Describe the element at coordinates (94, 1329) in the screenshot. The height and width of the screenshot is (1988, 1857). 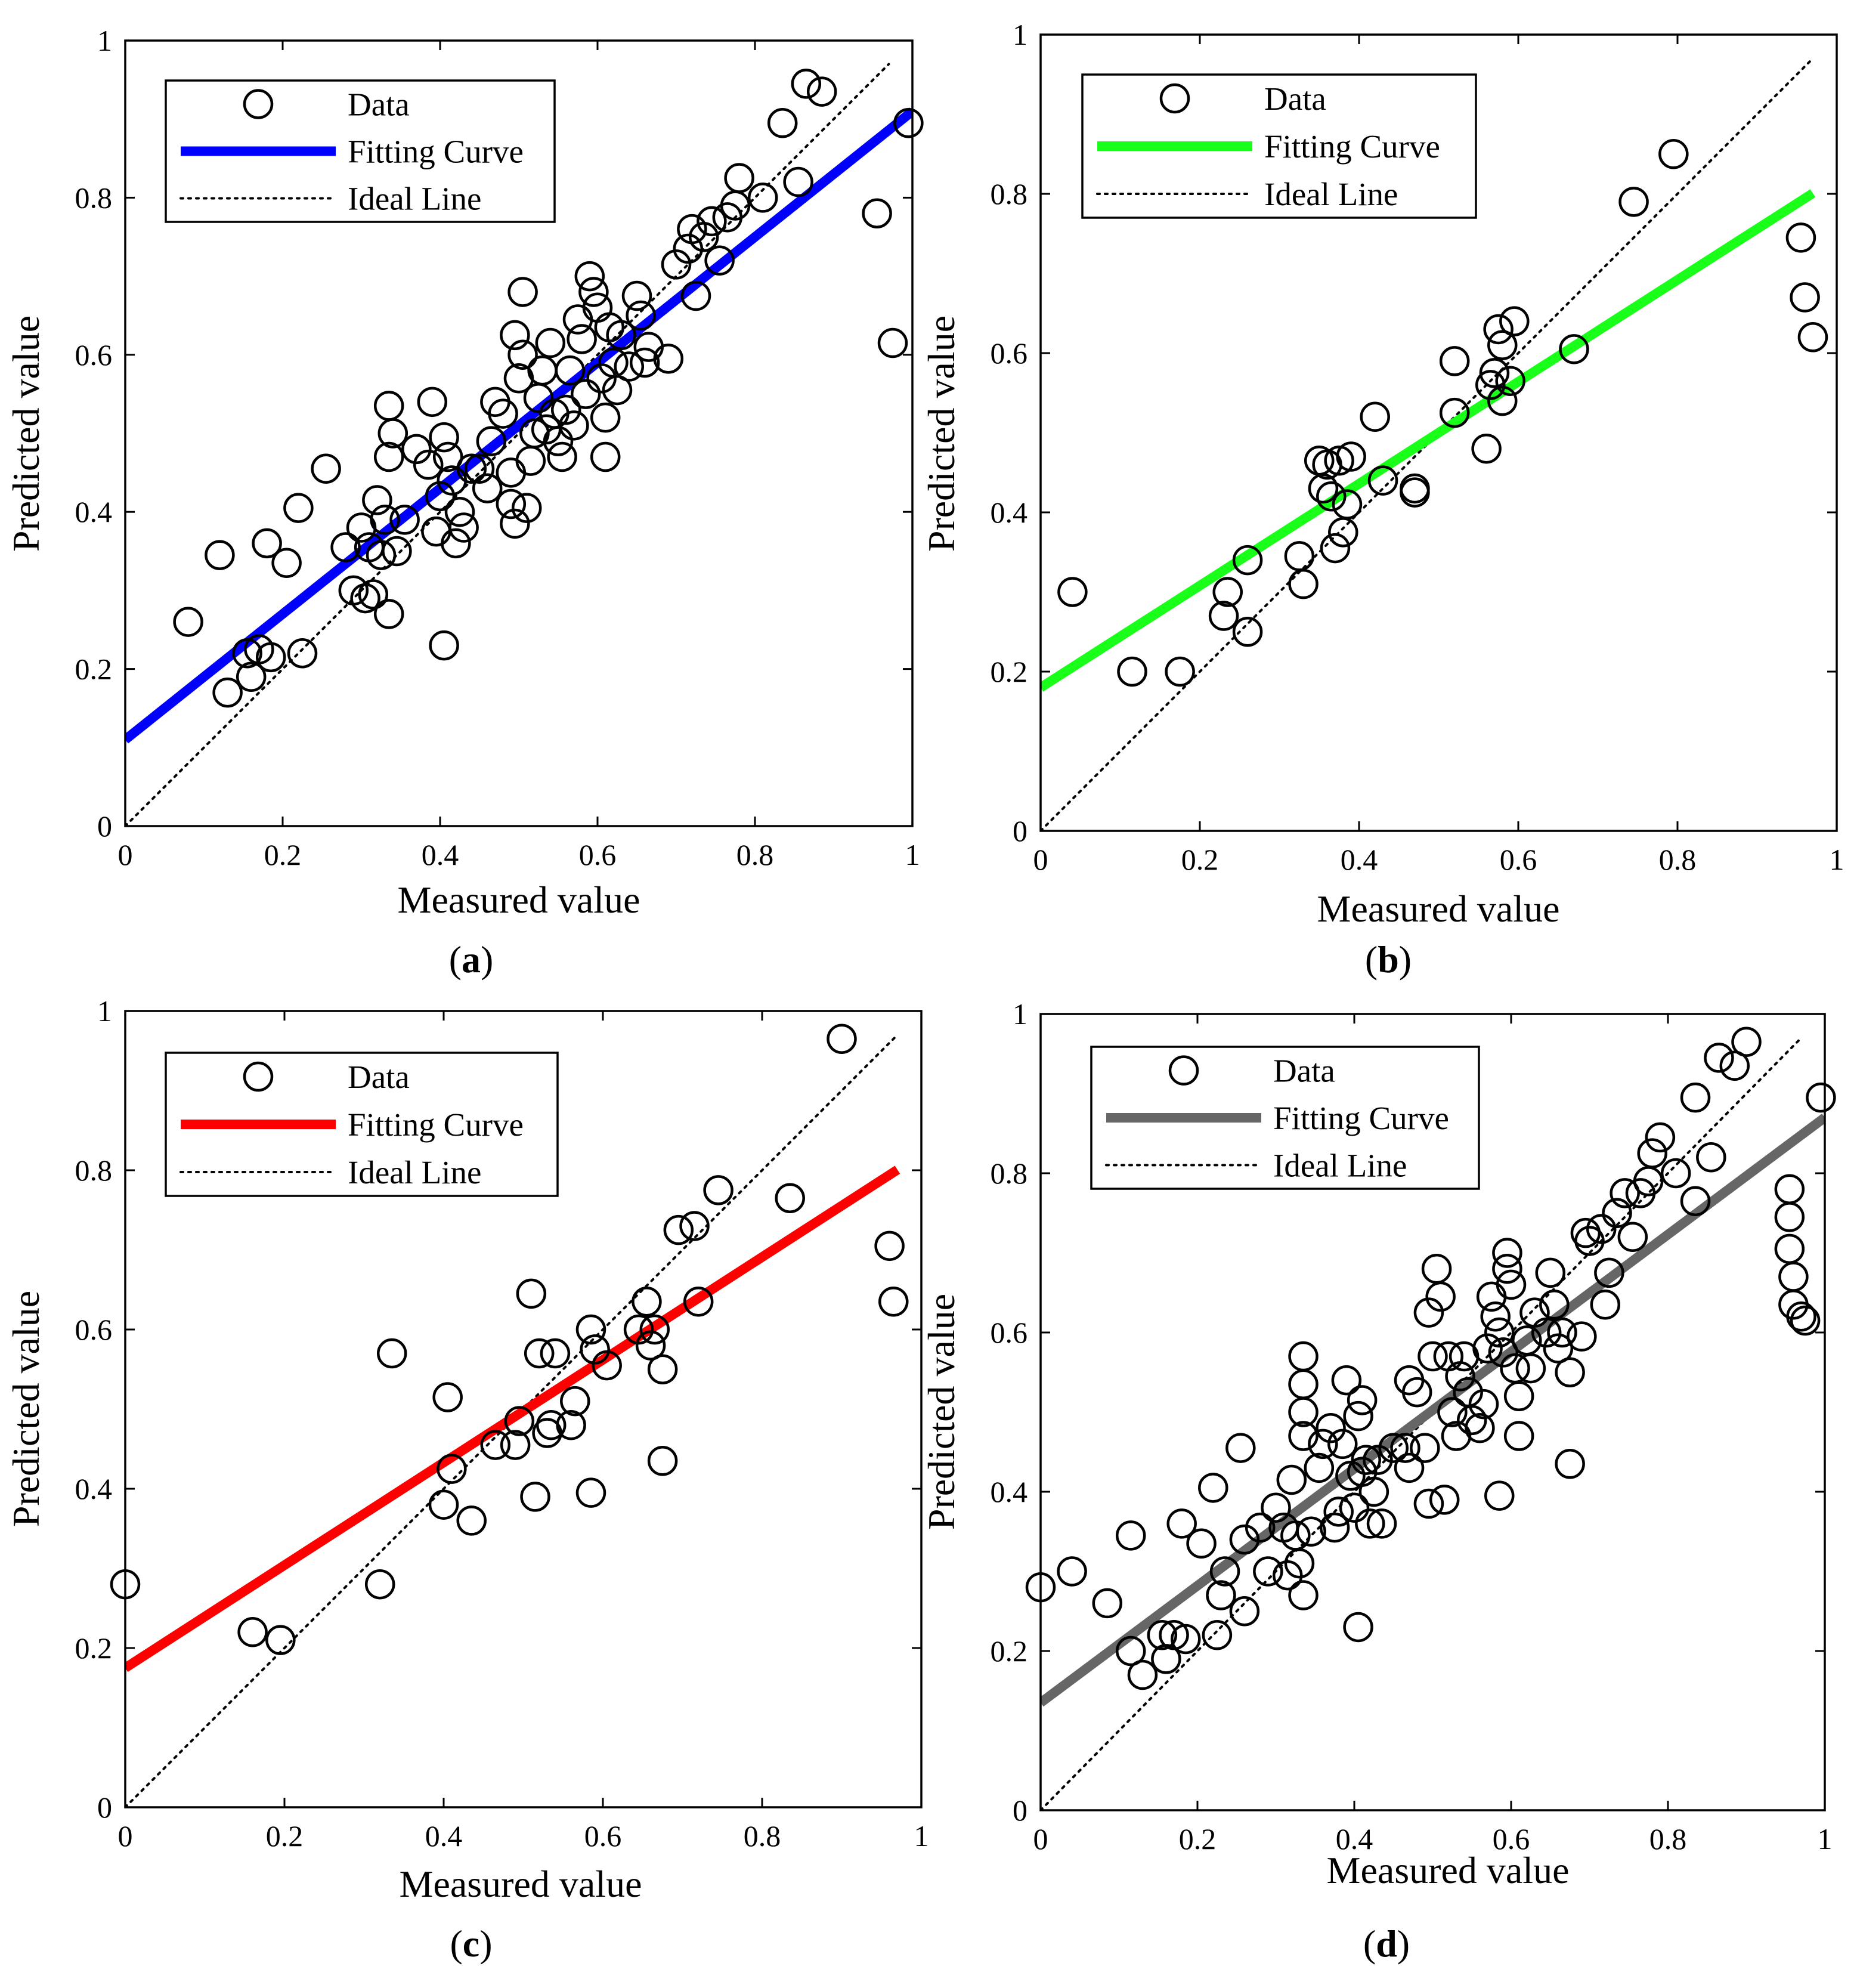
I see `y-tick-label: 0.6` at that location.